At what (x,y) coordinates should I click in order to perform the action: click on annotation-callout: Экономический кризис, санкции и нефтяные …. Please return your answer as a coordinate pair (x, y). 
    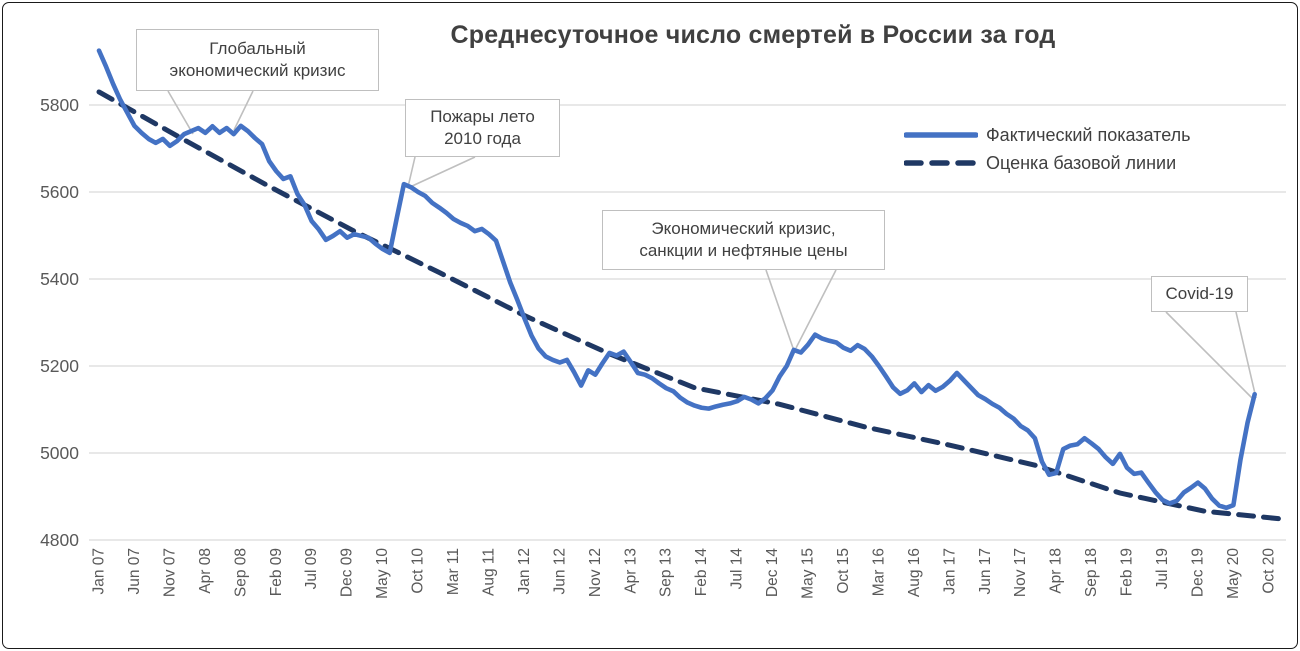
    Looking at the image, I should click on (743, 240).